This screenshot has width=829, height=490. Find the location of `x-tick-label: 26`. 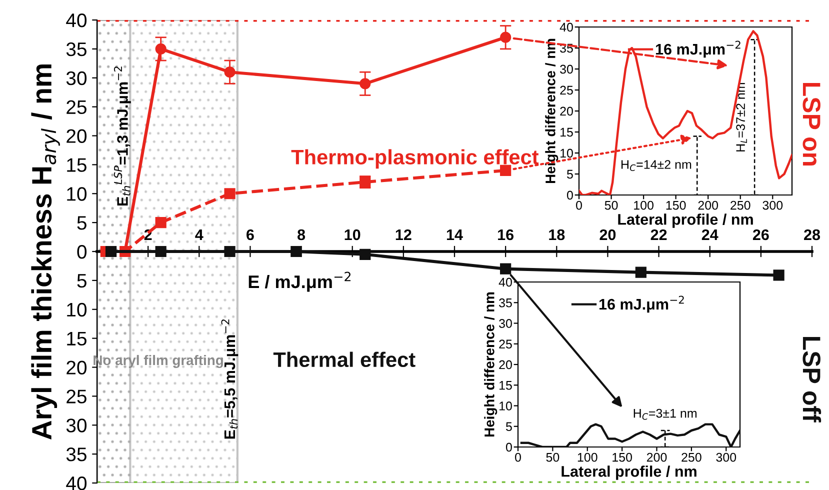

x-tick-label: 26 is located at coordinates (760, 234).